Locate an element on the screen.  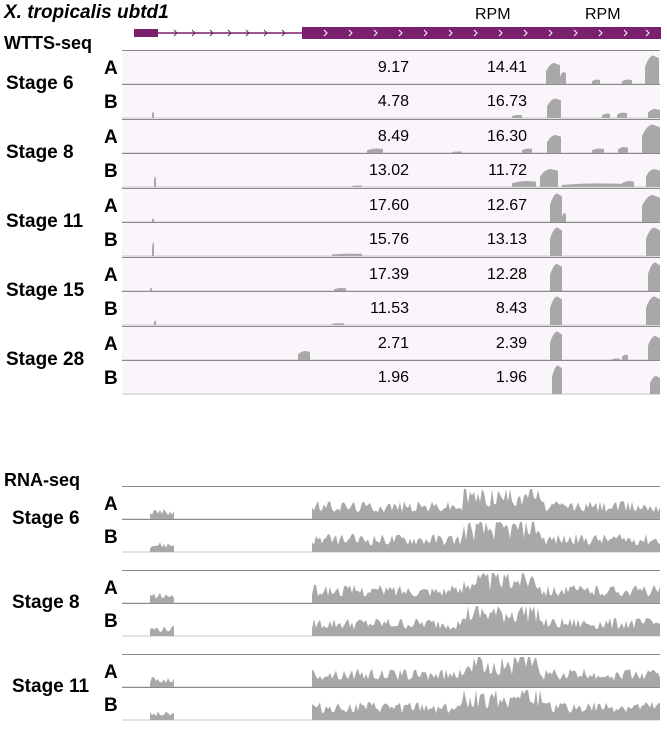
gene-title: X. tropicalis ubtd1 is located at coordinates (86, 12).